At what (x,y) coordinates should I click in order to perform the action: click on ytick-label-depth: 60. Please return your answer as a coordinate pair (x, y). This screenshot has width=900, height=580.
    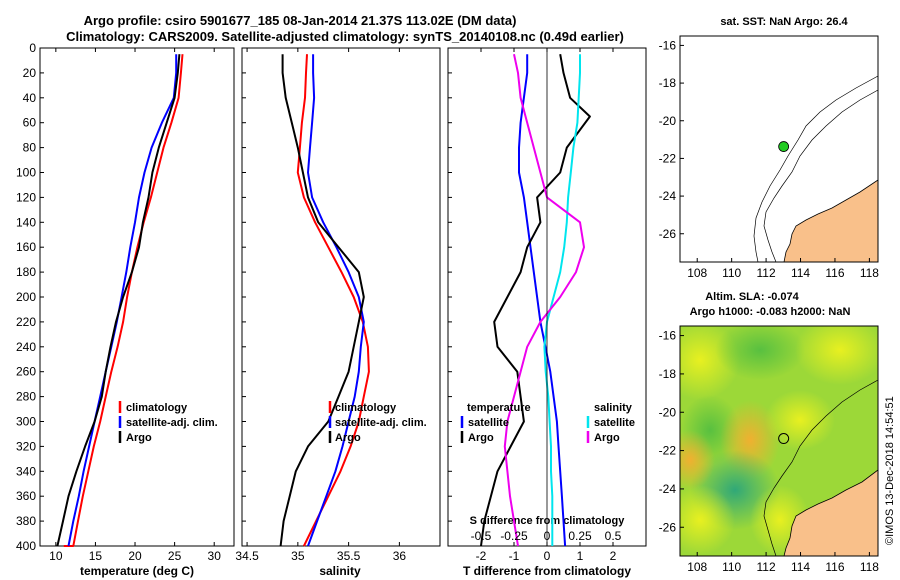
    Looking at the image, I should click on (30, 123).